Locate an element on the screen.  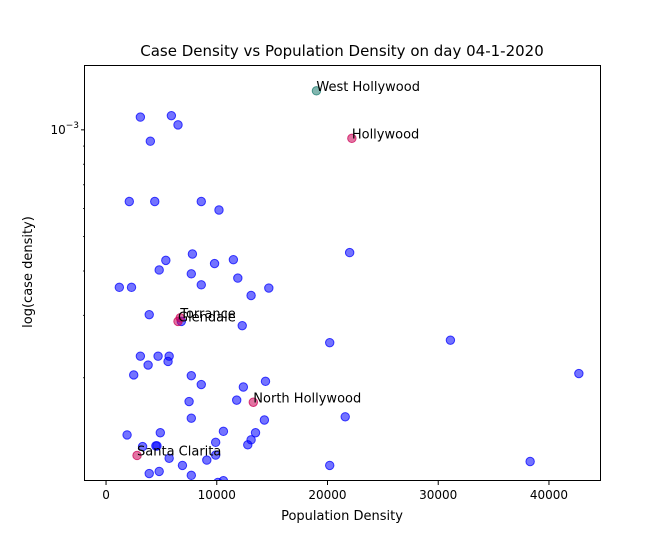
point-annotation: North Hollywood is located at coordinates (307, 398).